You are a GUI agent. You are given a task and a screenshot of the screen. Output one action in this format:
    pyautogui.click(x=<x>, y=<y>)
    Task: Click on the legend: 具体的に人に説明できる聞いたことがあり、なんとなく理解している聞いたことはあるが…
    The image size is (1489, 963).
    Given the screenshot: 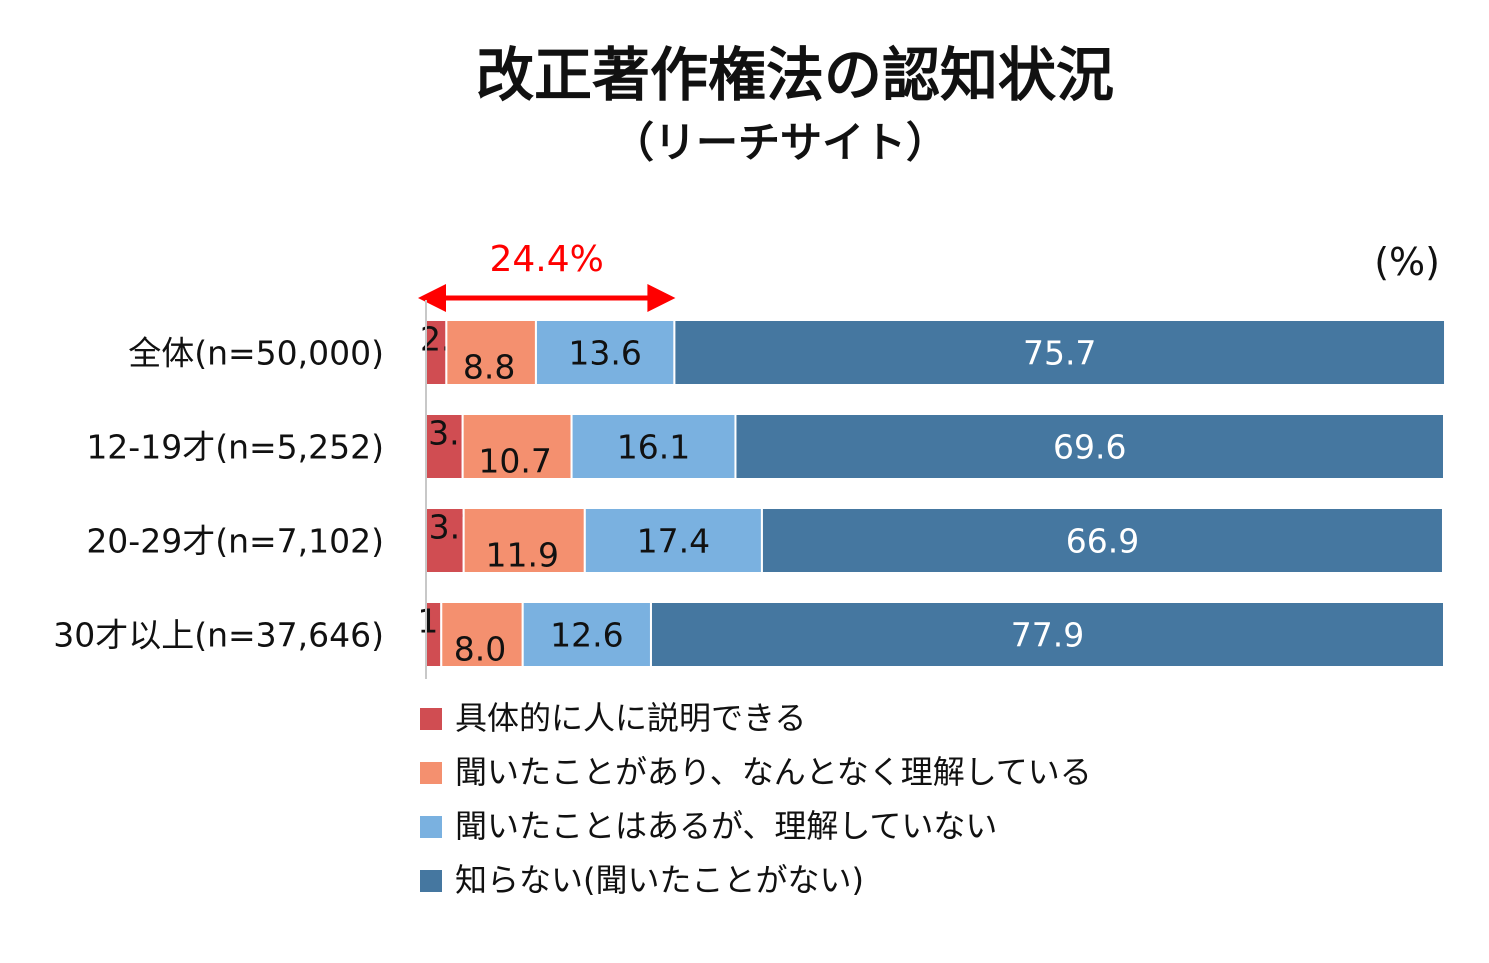 What is the action you would take?
    pyautogui.click(x=756, y=799)
    